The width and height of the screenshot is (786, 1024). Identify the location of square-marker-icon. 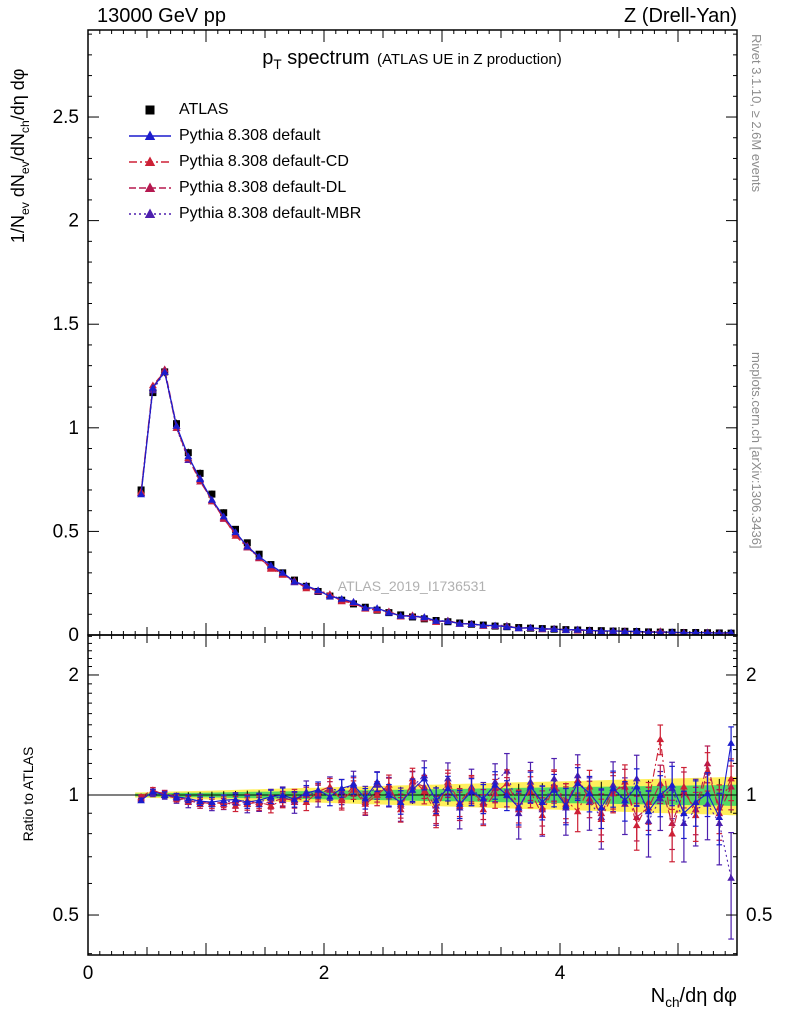
(150, 110).